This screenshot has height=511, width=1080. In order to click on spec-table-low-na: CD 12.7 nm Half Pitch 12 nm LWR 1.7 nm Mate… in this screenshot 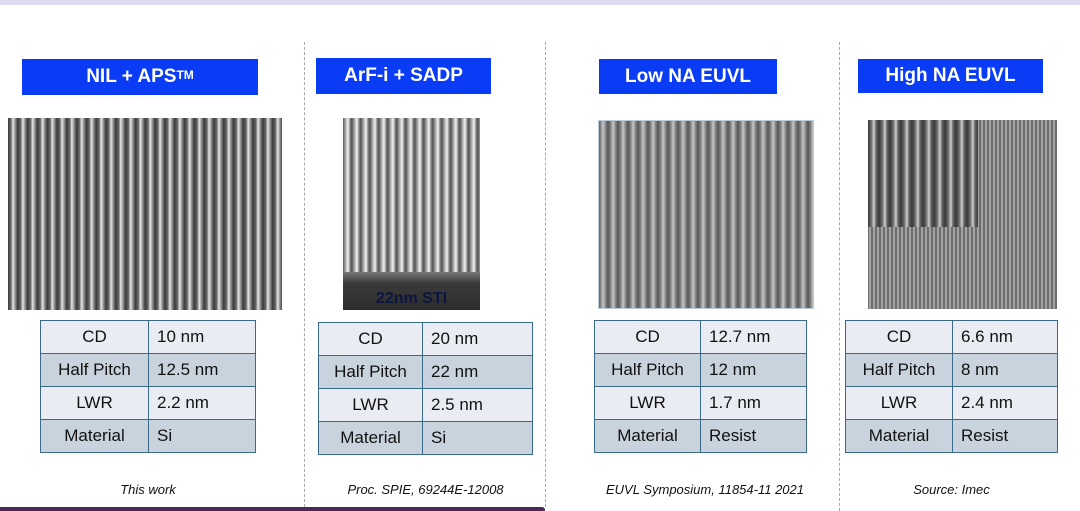, I will do `click(700, 386)`.